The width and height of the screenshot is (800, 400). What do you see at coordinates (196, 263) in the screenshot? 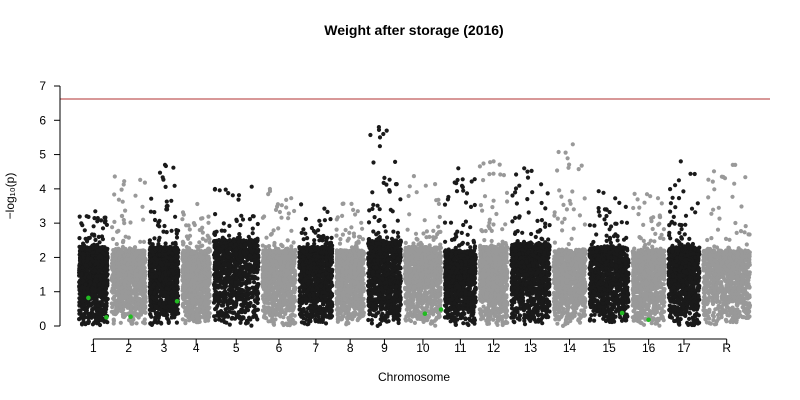
I see `chromosome-4-points` at bounding box center [196, 263].